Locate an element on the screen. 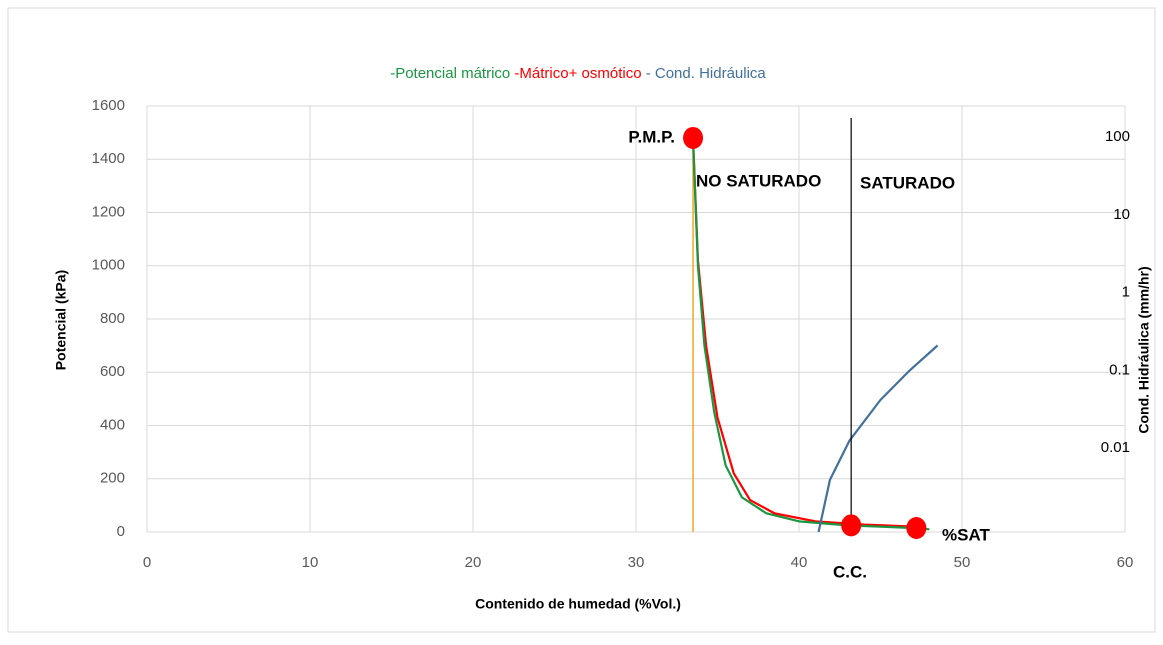 This screenshot has height=645, width=1163. y-tick-label: 1200 is located at coordinates (108, 211).